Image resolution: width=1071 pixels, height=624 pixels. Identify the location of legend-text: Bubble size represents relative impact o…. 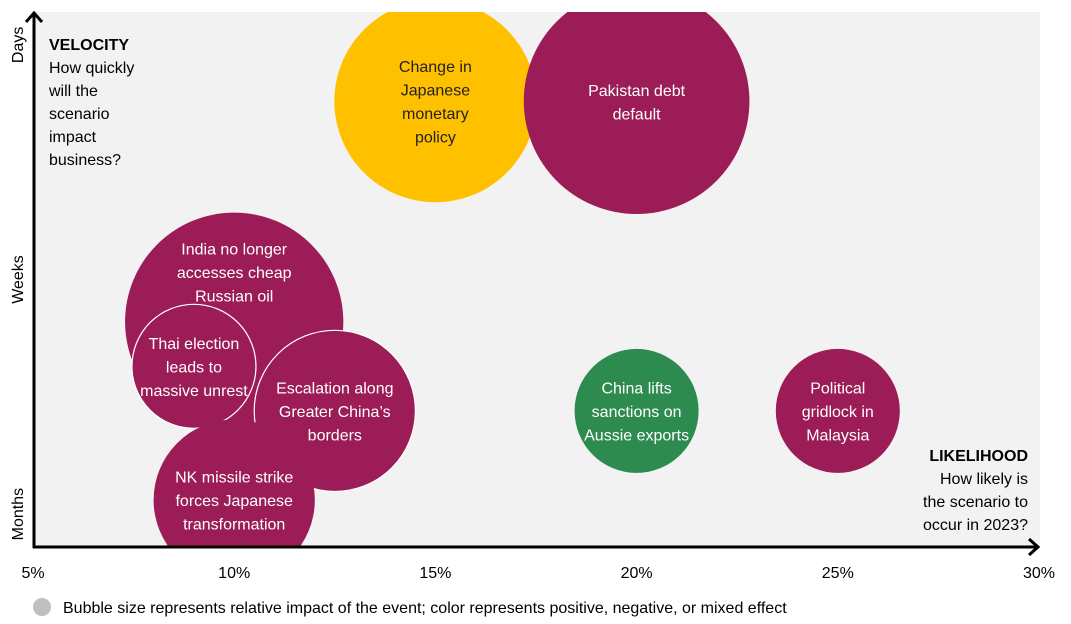
(425, 608).